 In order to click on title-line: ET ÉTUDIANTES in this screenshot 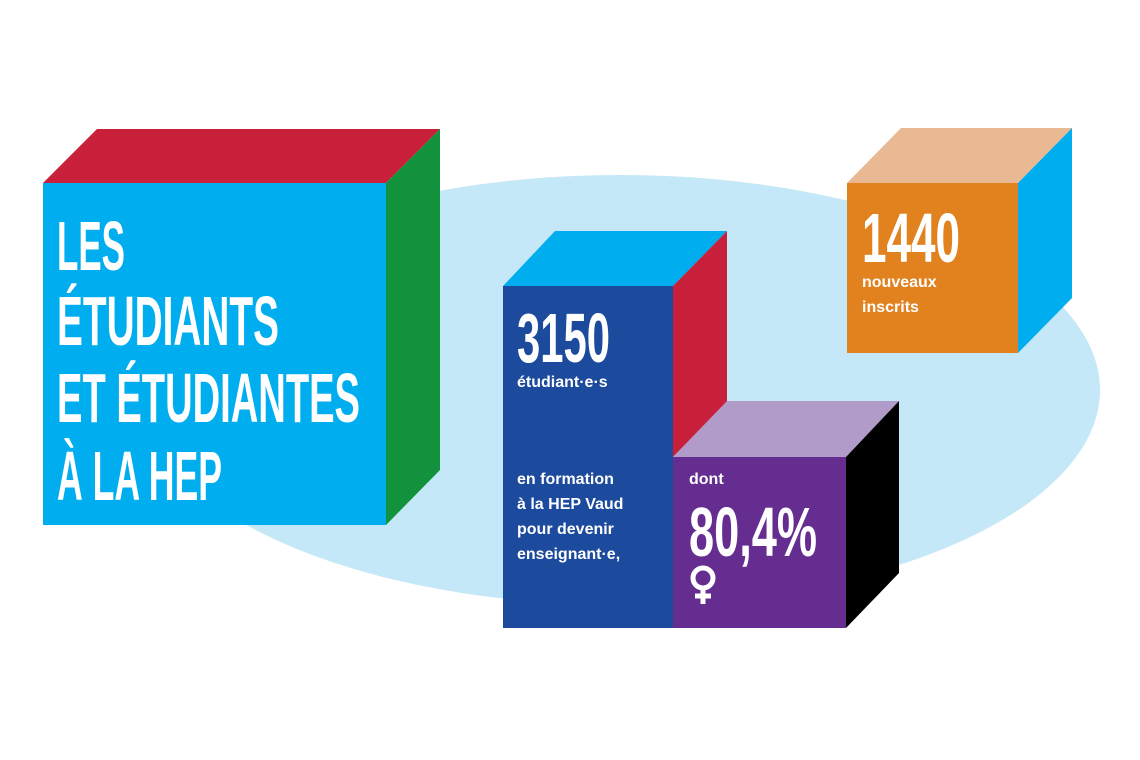, I will do `click(208, 398)`.